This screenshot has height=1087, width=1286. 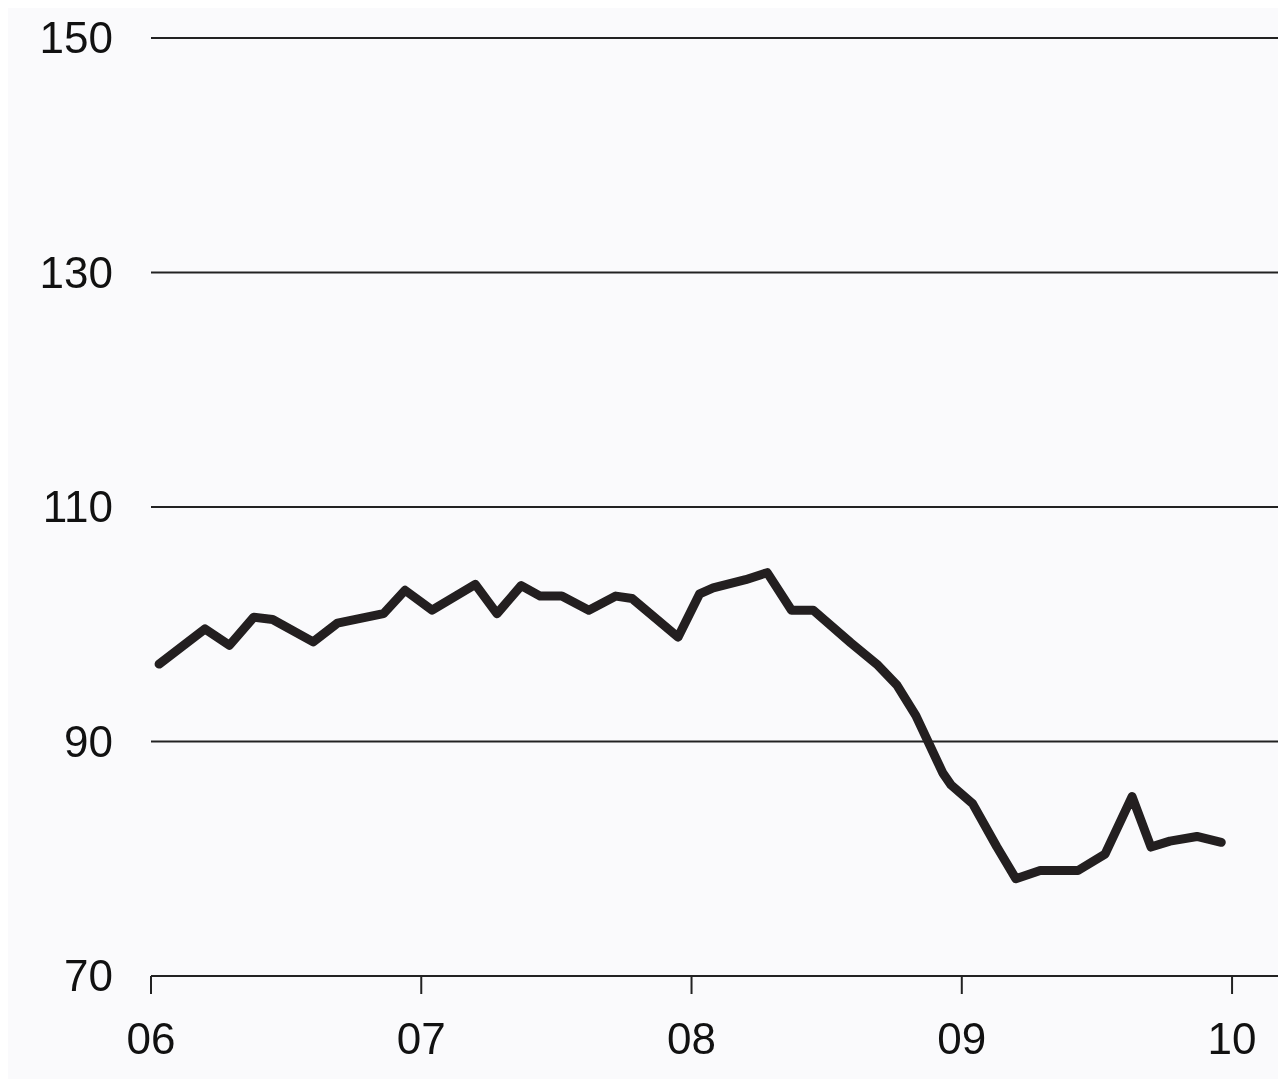 What do you see at coordinates (421, 1038) in the screenshot?
I see `x-tick-label: 07` at bounding box center [421, 1038].